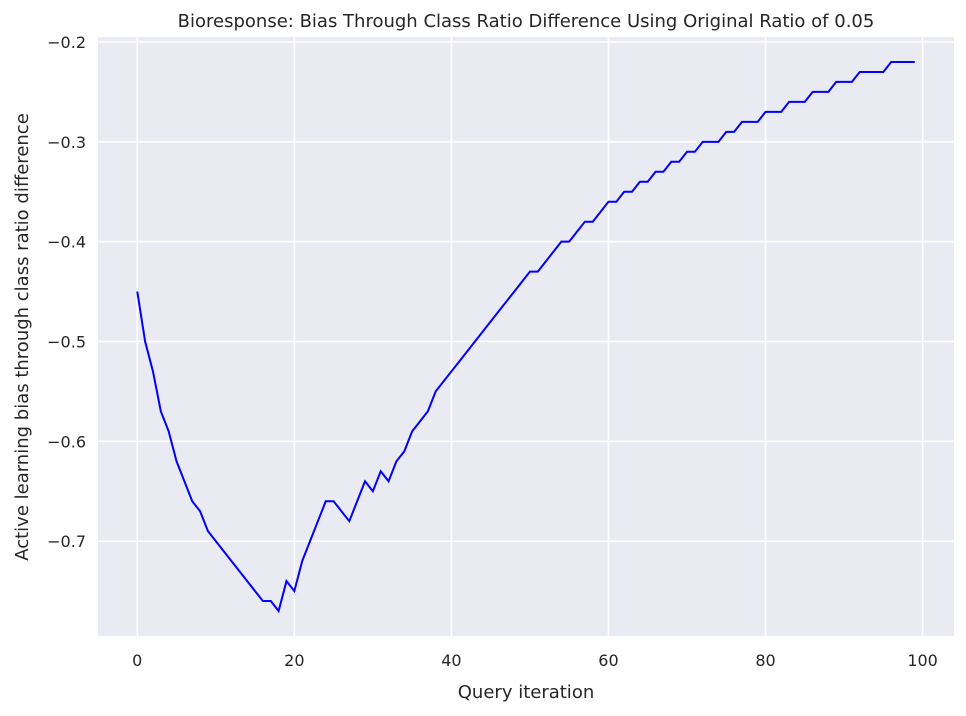 This screenshot has height=716, width=966. Describe the element at coordinates (66, 541) in the screenshot. I see `y-tick-label: −0.7` at that location.